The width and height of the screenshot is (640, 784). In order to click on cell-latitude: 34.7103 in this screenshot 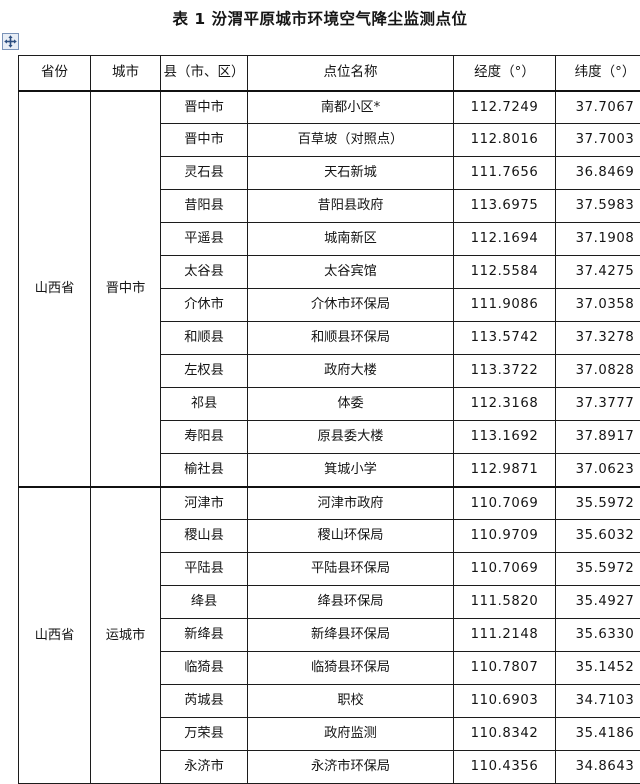, I will do `click(597, 701)`.